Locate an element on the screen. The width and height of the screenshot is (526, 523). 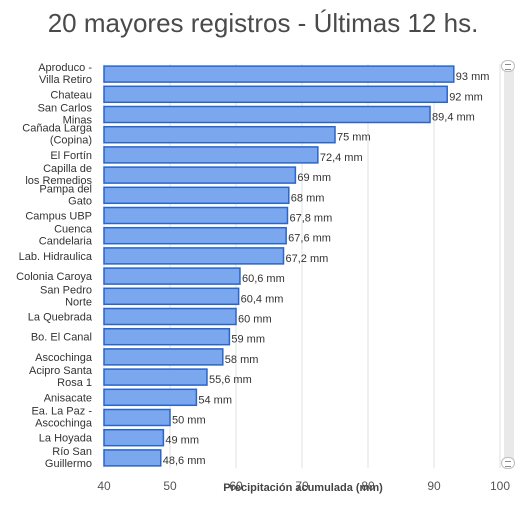
category-label: Cañada Larga (Copina) is located at coordinates (57, 135).